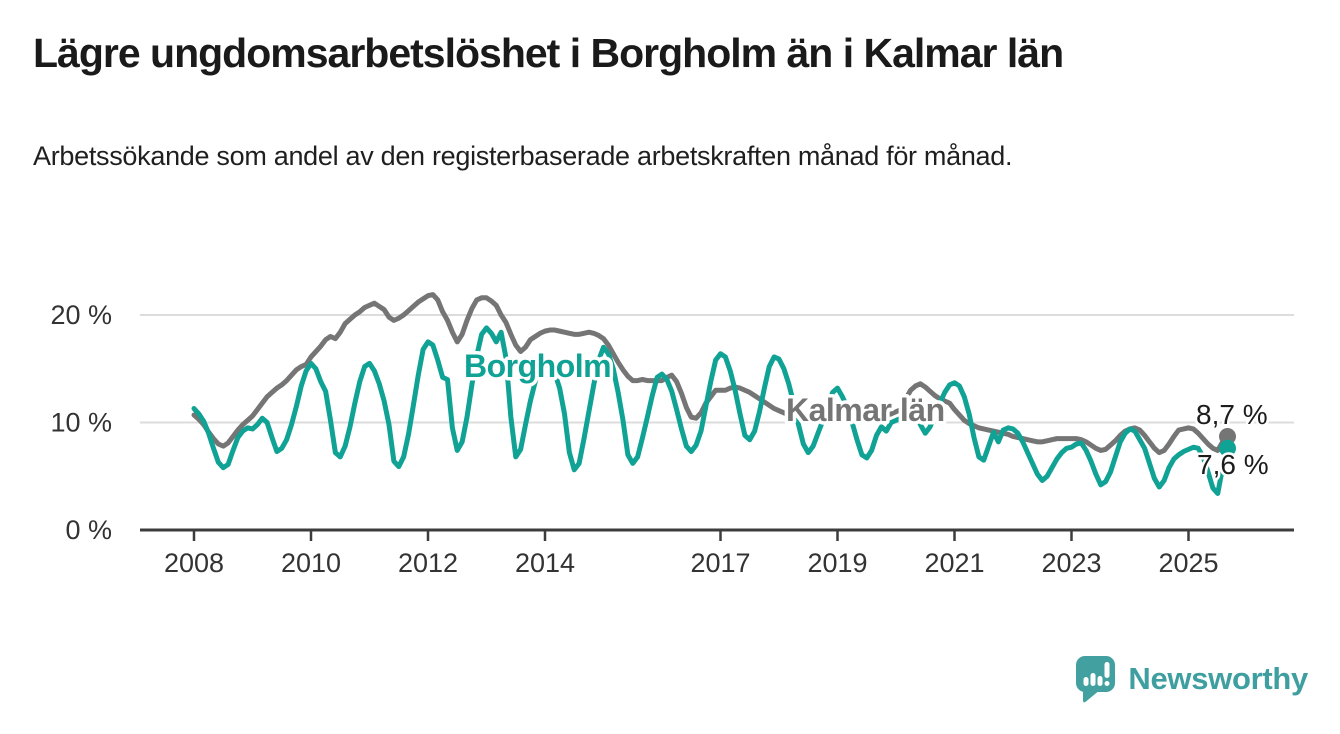 The width and height of the screenshot is (1340, 734). I want to click on y-tick-label-0: 0 %, so click(88, 530).